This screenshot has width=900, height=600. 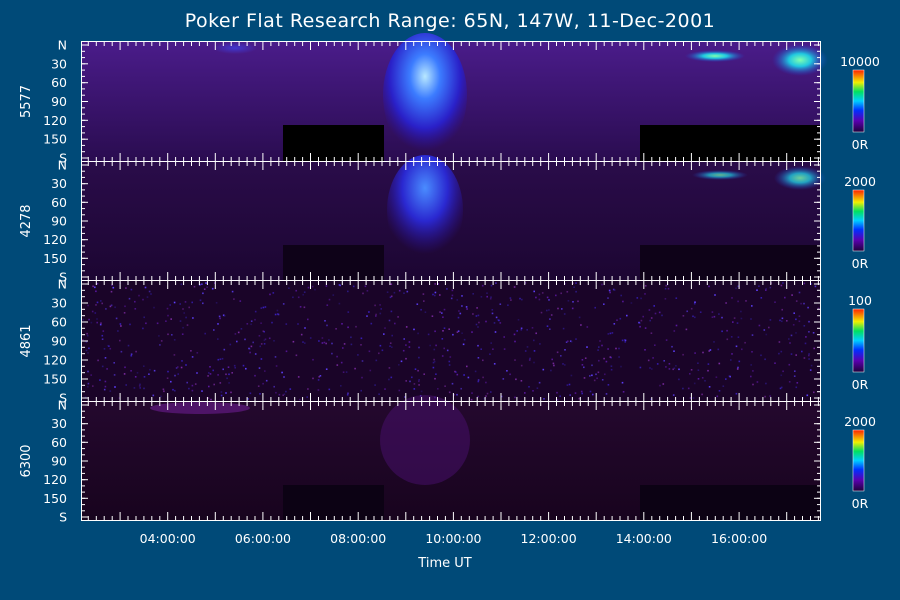 What do you see at coordinates (26, 281) in the screenshot?
I see `panel-labels: 5577 4278 4861 6300` at bounding box center [26, 281].